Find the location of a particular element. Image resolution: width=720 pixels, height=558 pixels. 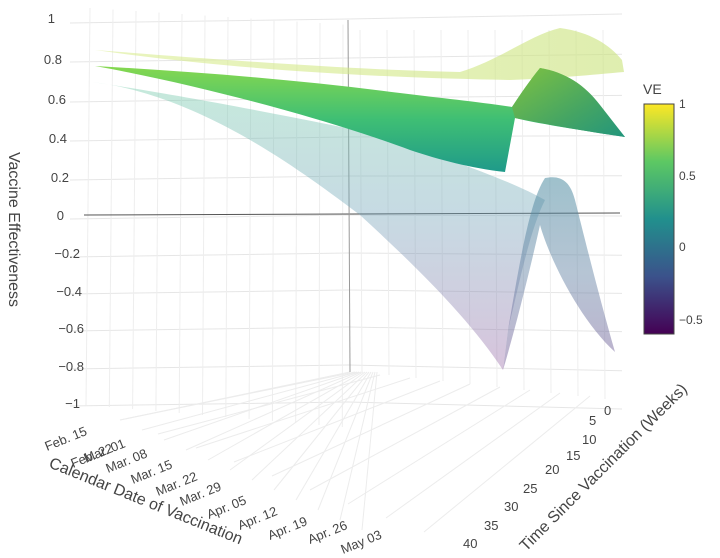

z-tick: −0.2 is located at coordinates (67, 253).